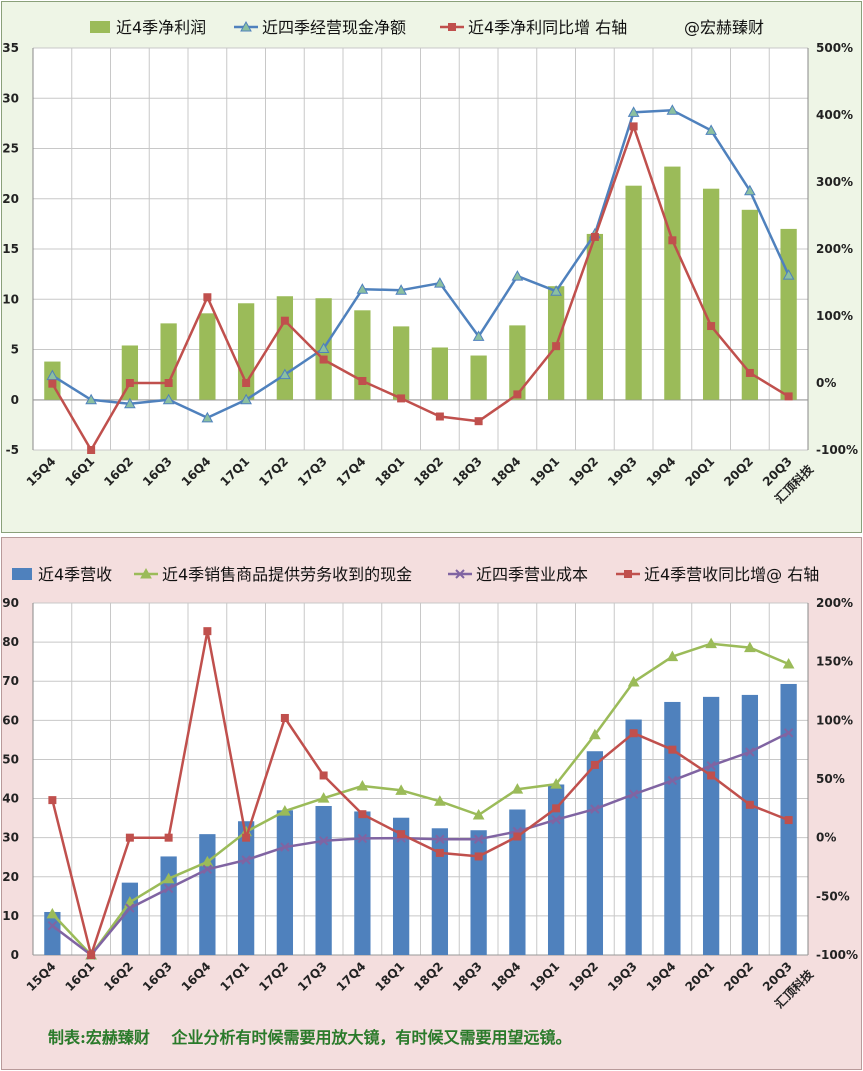 The height and width of the screenshot is (1071, 863). I want to click on right-axis-tick-label: -100%, so click(837, 450).